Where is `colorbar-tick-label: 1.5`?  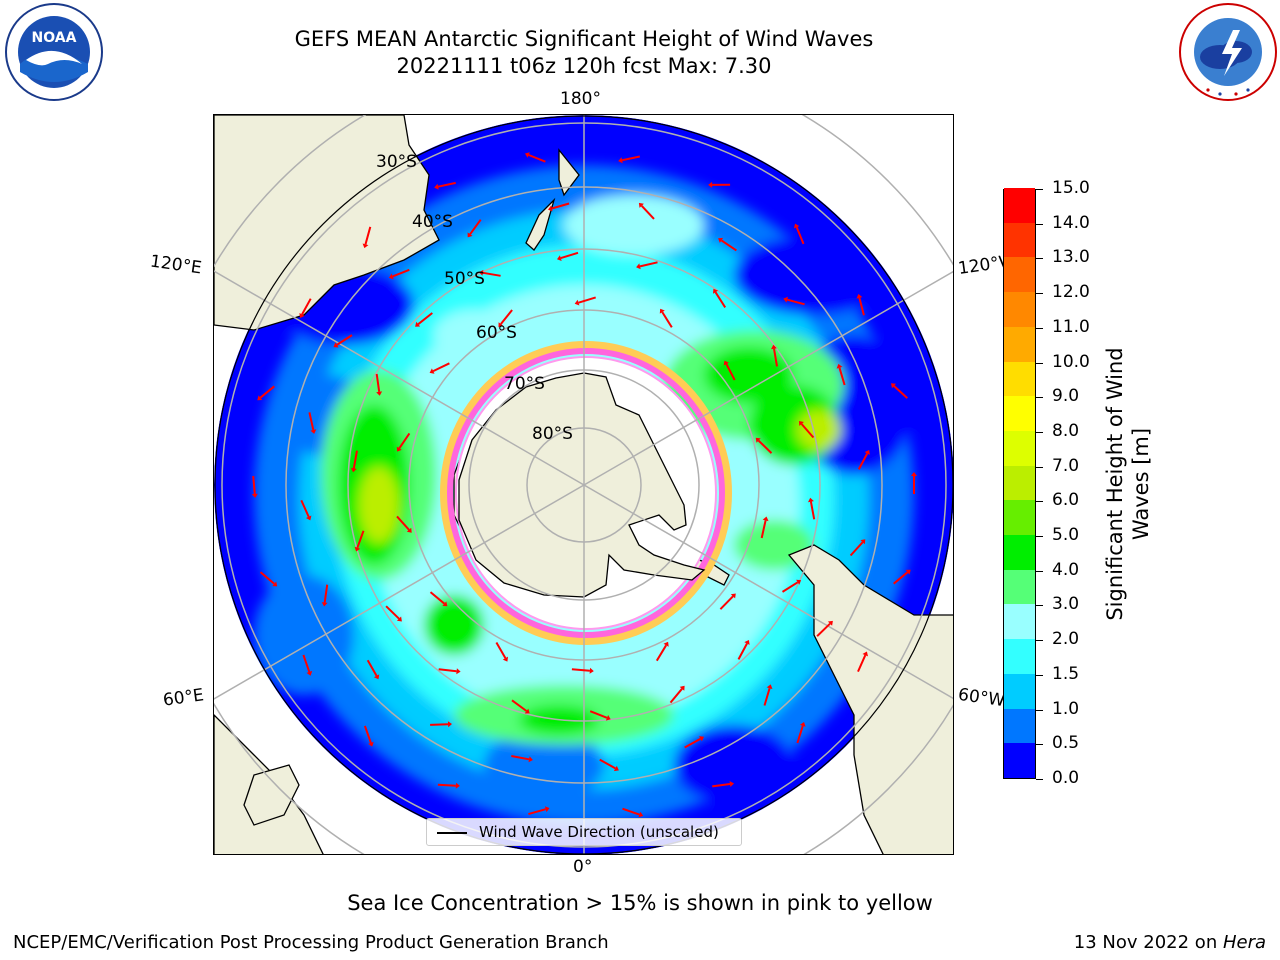
colorbar-tick-label: 1.5 is located at coordinates (1066, 673).